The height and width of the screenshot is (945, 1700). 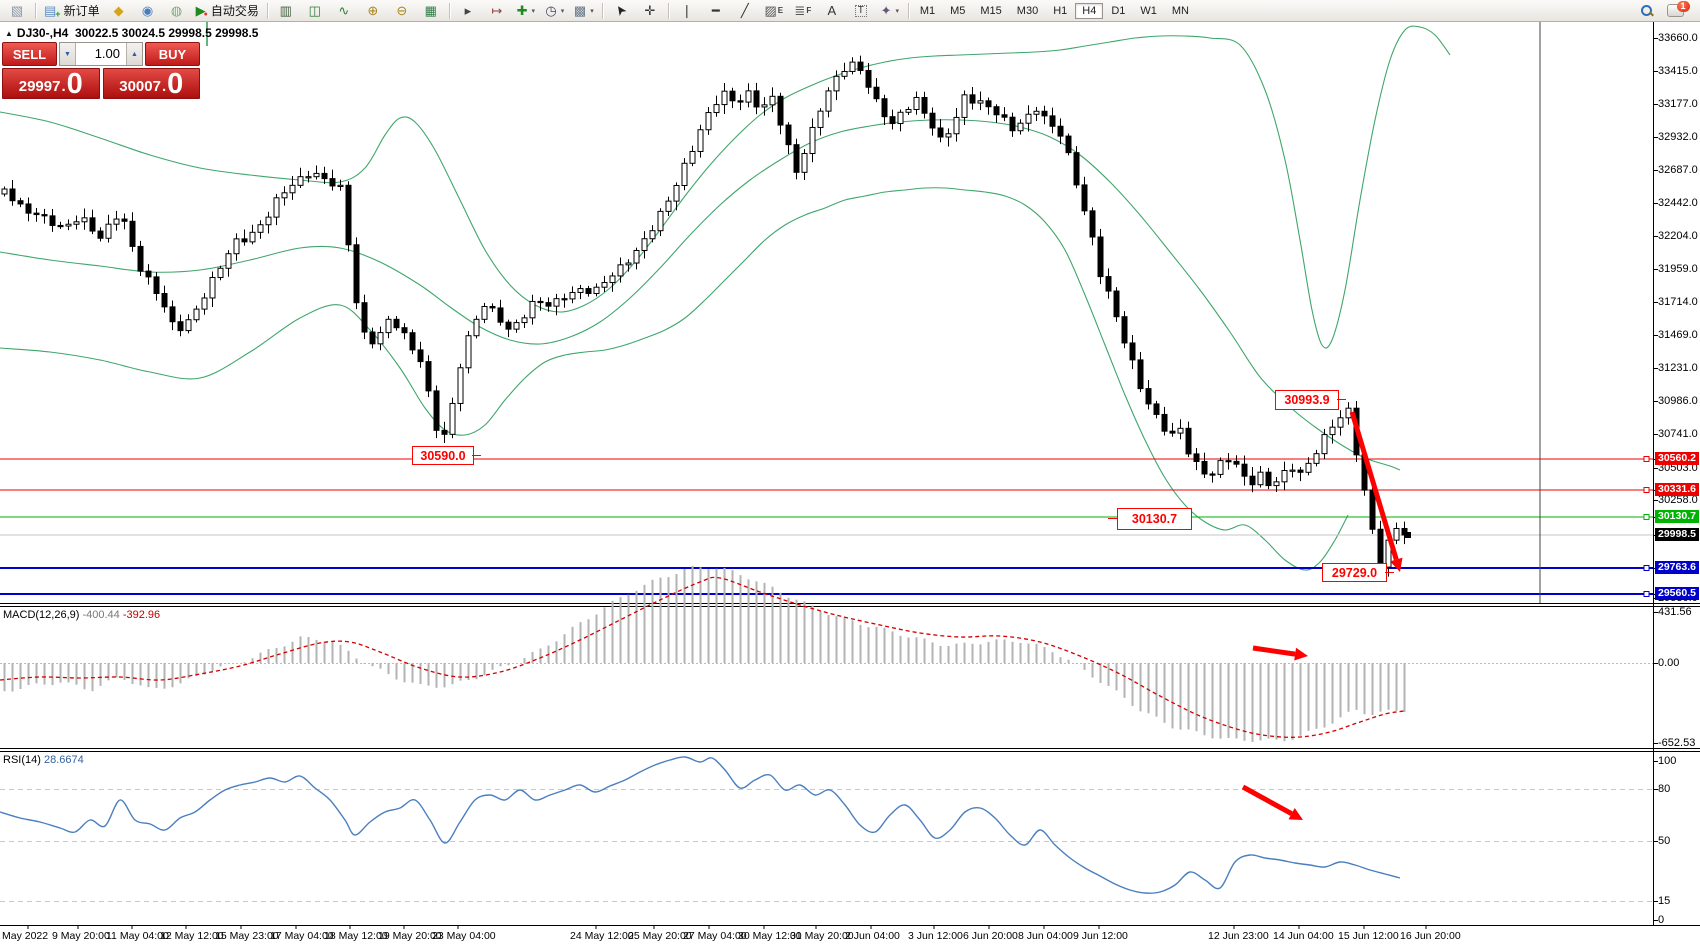 I want to click on notifications-chat-icon: 1, so click(x=1675, y=10).